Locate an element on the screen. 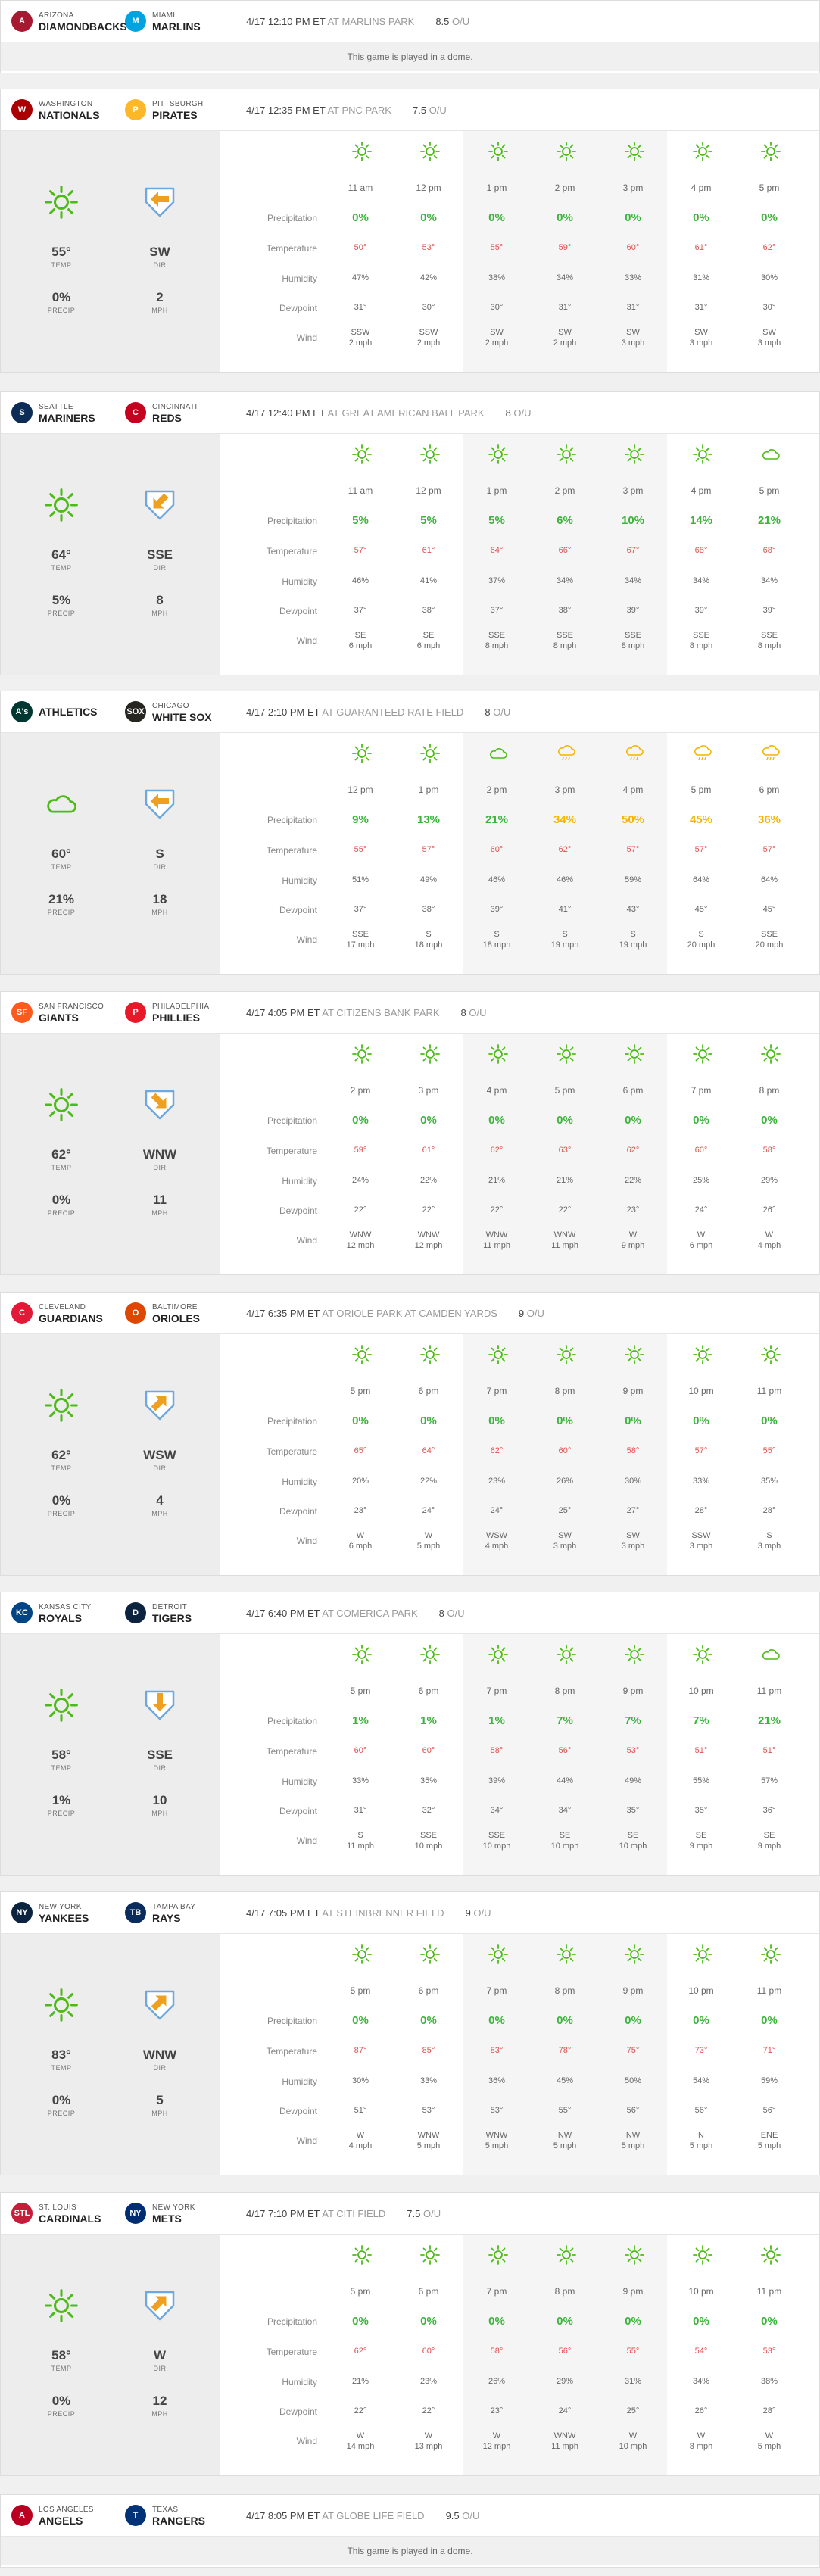  summary-temp-value: 83° is located at coordinates (61, 2054).